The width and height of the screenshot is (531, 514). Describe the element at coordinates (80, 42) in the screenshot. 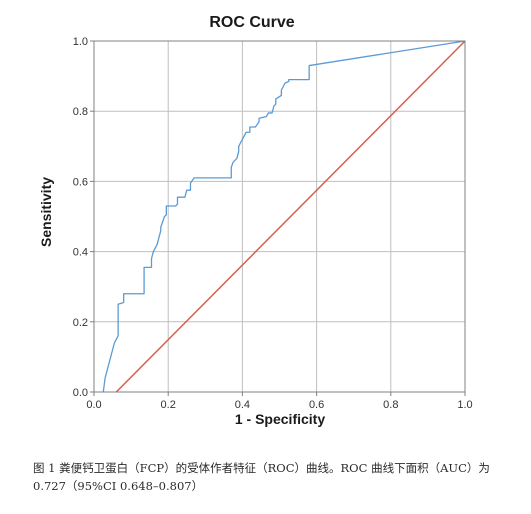

I see `y-tick-label-5: 1.0` at that location.